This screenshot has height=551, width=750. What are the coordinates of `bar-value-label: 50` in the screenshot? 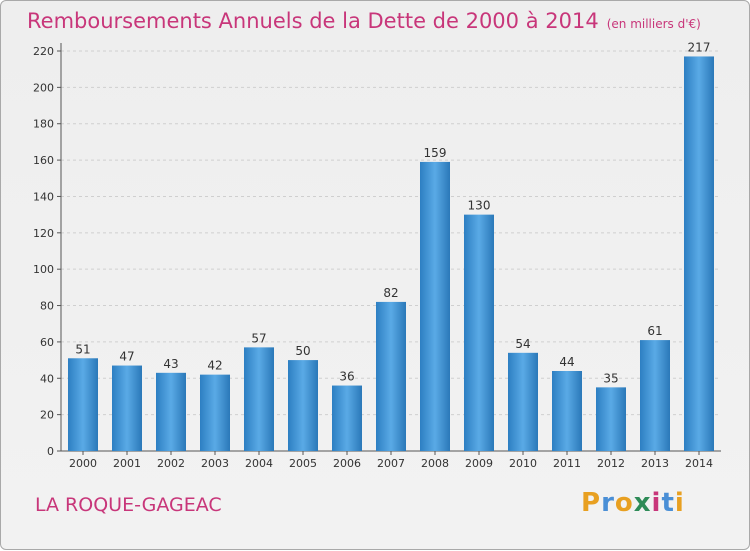 It's located at (302, 351).